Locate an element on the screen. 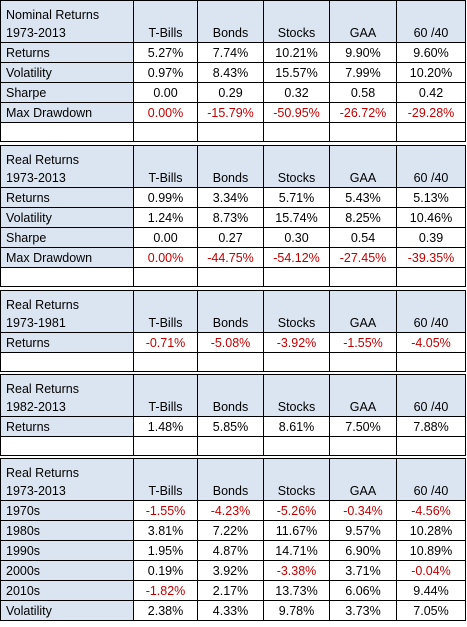 The image size is (467, 627). block-title-cell: Nominal Returns is located at coordinates (67, 11).